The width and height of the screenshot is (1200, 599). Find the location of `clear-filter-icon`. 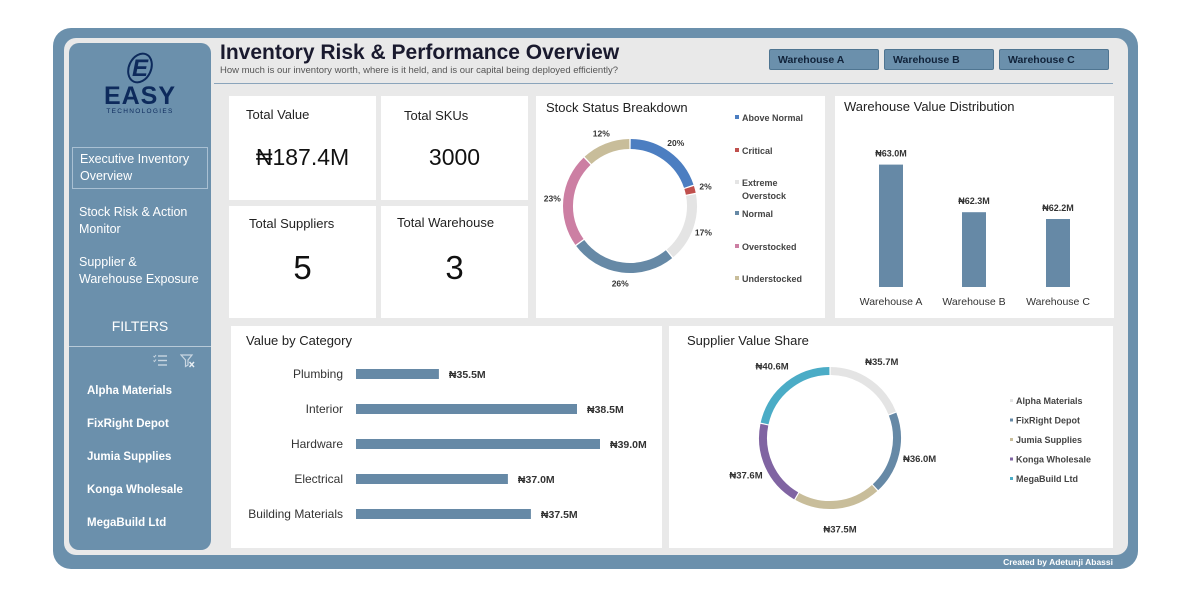

clear-filter-icon is located at coordinates (187, 361).